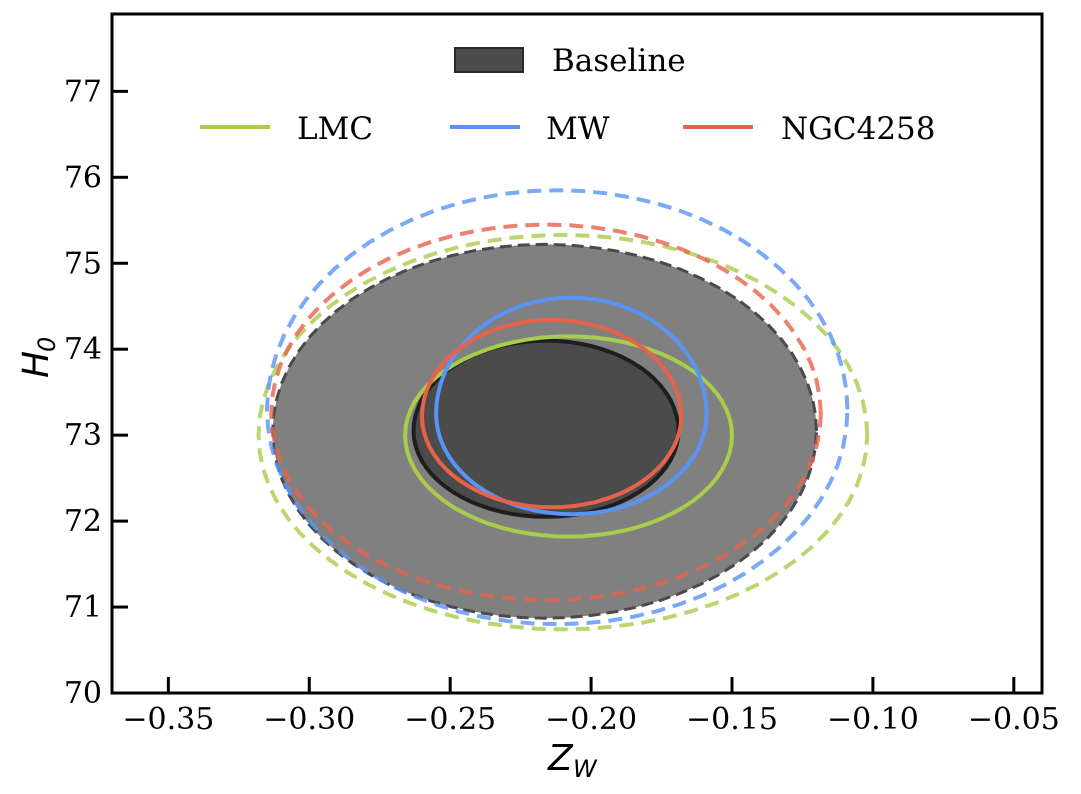 This screenshot has height=794, width=1081. Describe the element at coordinates (83, 349) in the screenshot. I see `y-tick-label: 74` at that location.